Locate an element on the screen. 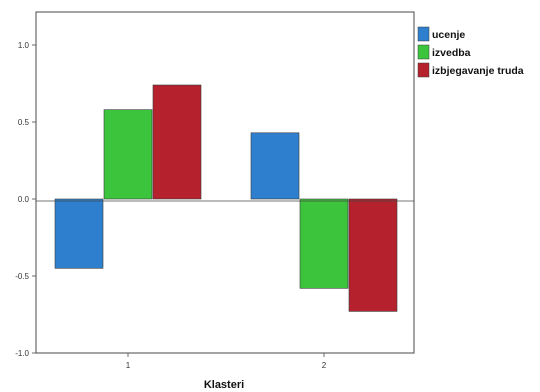 This screenshot has height=392, width=540. x-tick-label: 1 is located at coordinates (128, 365).